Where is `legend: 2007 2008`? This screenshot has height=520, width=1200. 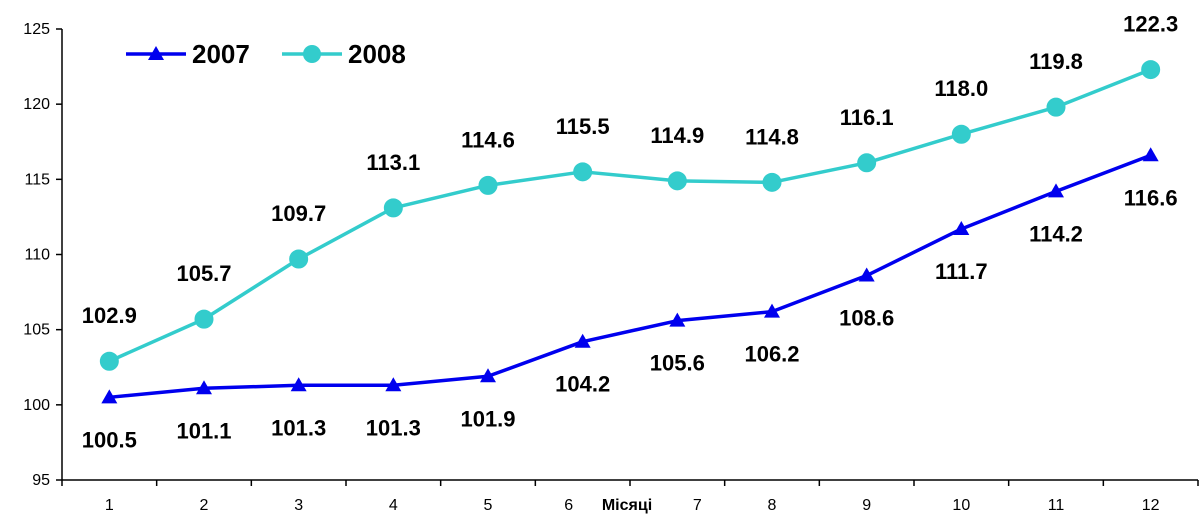
legend: 2007 2008 is located at coordinates (266, 54).